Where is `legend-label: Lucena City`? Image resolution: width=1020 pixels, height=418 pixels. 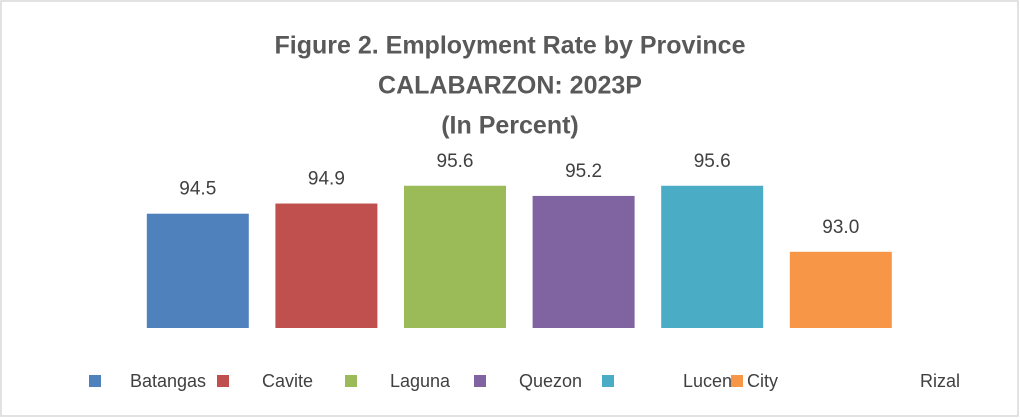
legend-label: Lucena City is located at coordinates (730, 381).